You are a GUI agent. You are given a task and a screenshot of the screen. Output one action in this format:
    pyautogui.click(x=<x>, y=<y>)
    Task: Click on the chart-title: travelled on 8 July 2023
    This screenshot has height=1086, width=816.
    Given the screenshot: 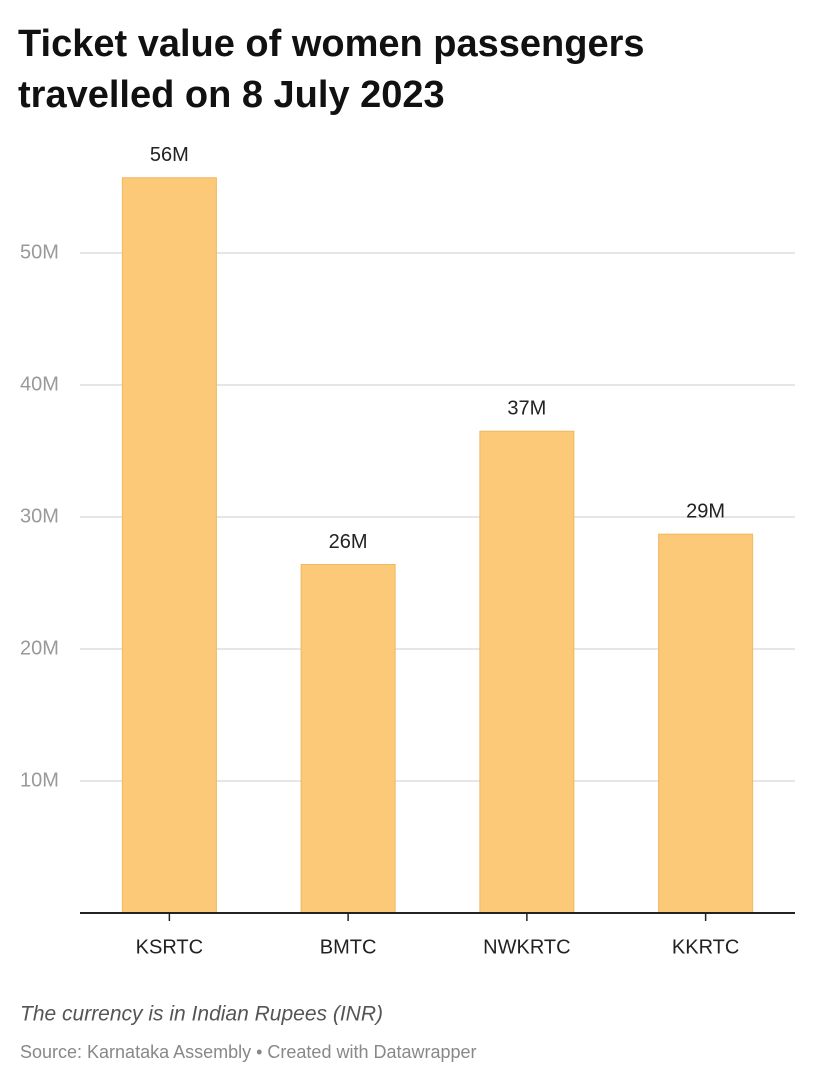 What is the action you would take?
    pyautogui.click(x=231, y=95)
    